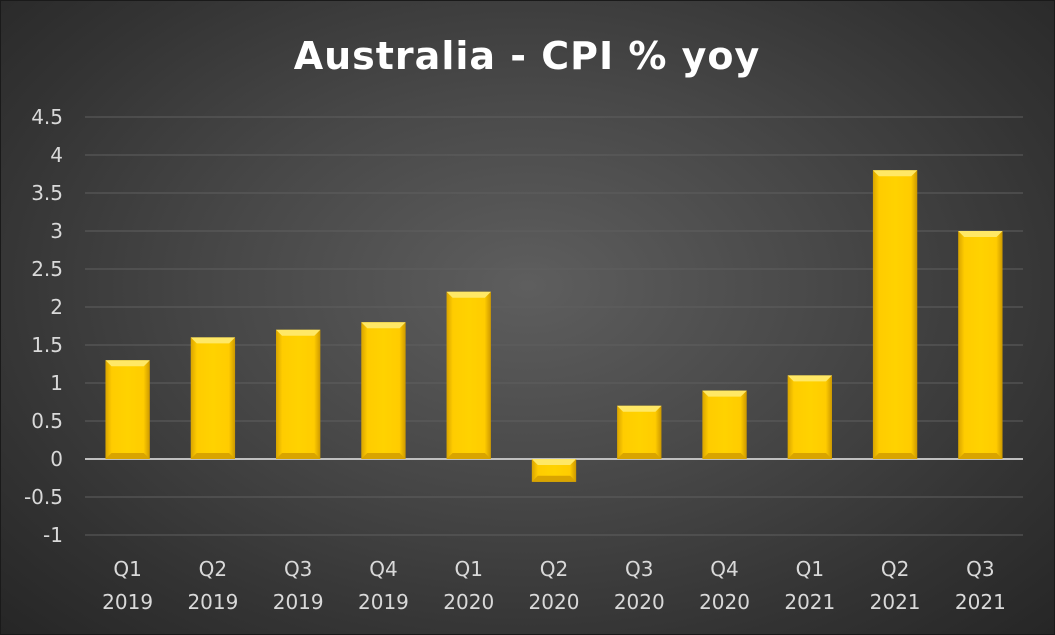  Describe the element at coordinates (43, 497) in the screenshot. I see `y-tick-label: -0.5` at that location.